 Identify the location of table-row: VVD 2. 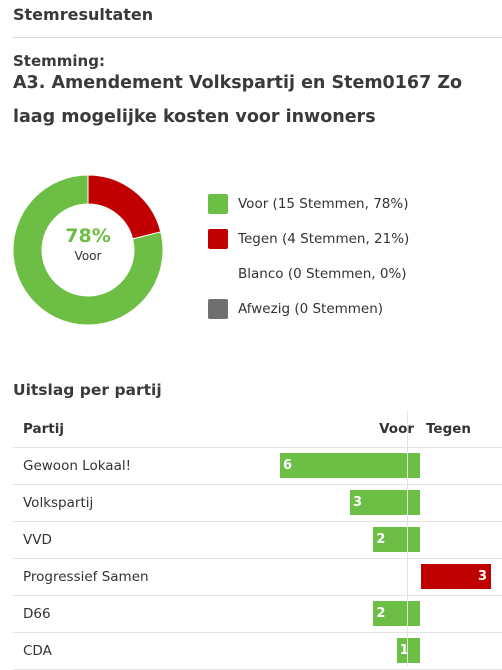
(257, 540).